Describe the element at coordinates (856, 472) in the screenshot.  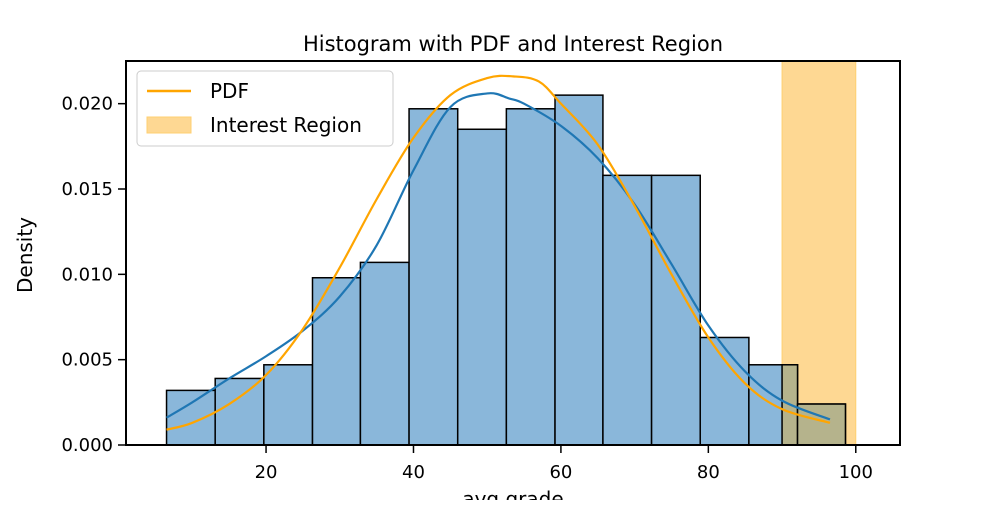
I see `x-tick-label-5: 100` at that location.